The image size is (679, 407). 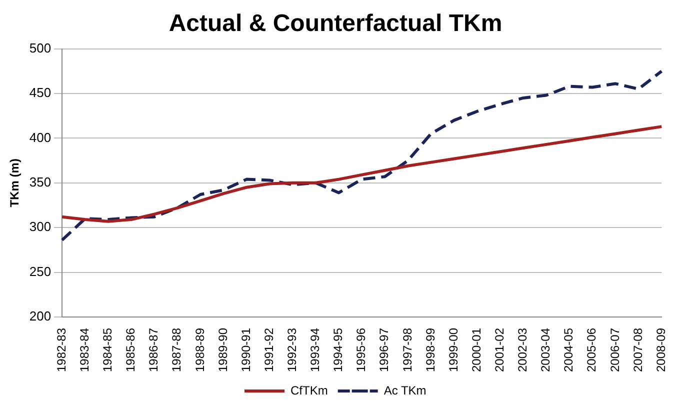 What do you see at coordinates (405, 390) in the screenshot?
I see `legend-label: Ac TKm` at bounding box center [405, 390].